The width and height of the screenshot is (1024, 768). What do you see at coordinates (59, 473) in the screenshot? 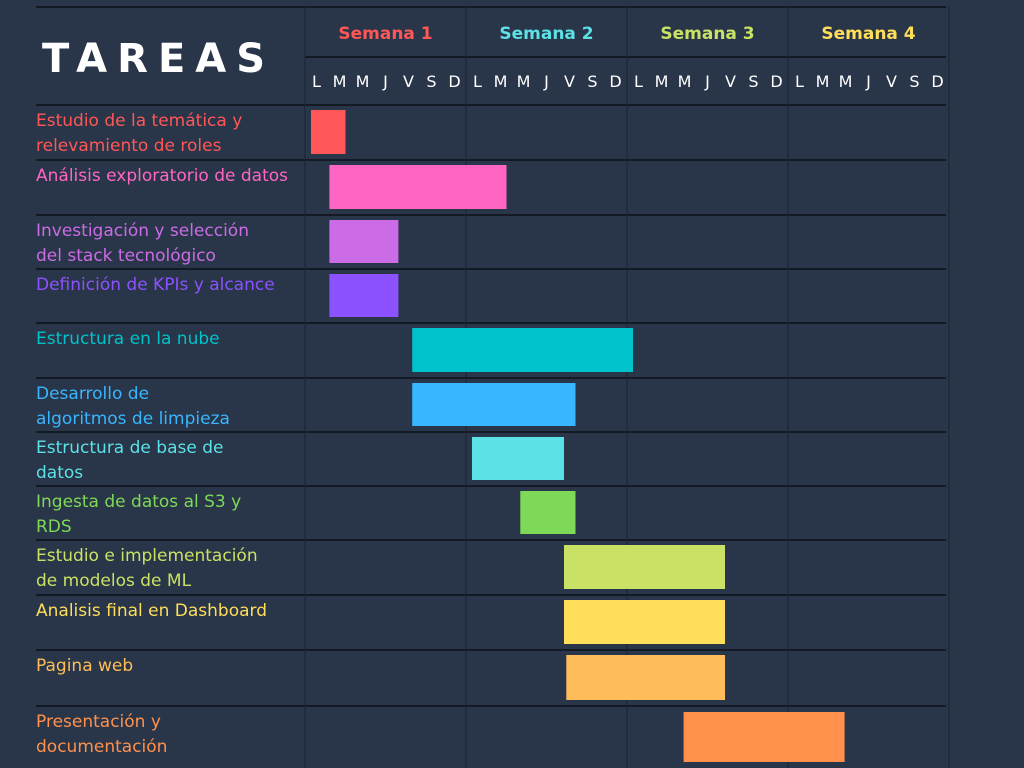
I see `task-label: datos` at bounding box center [59, 473].